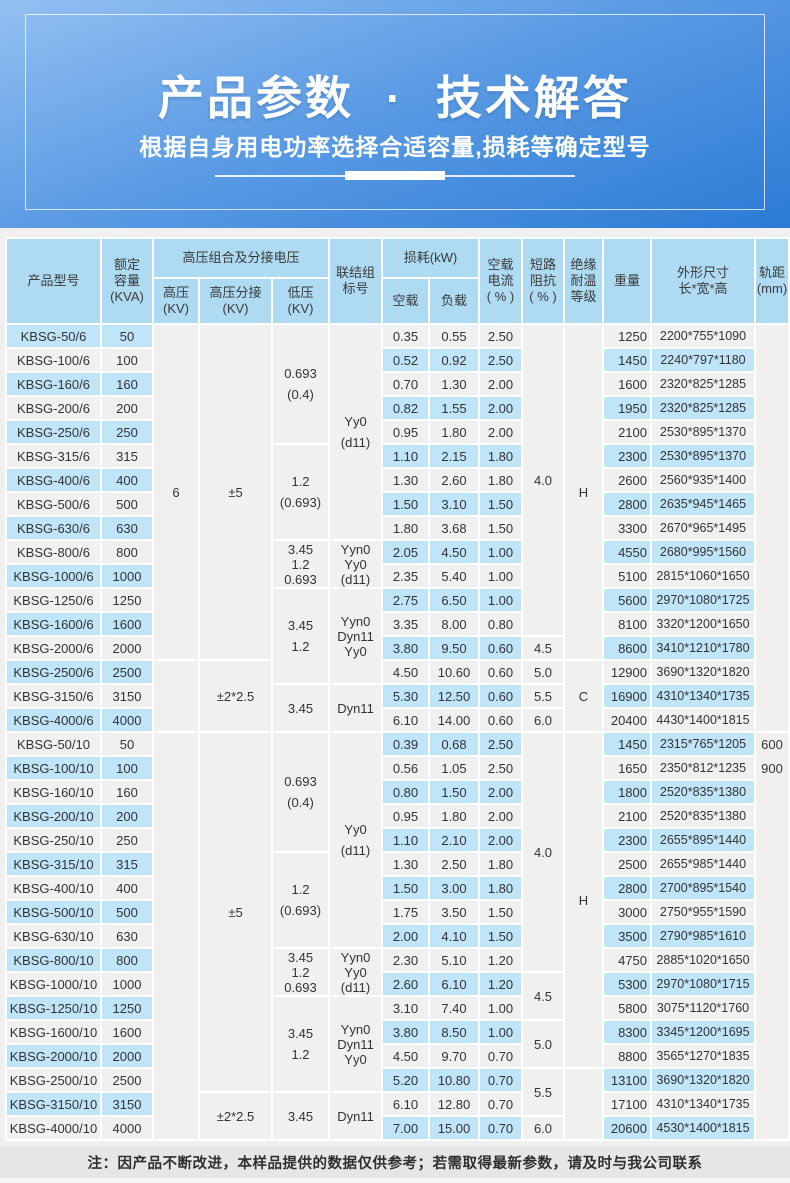 The image size is (790, 1183). I want to click on cell-dims: 4310*1340*1735, so click(703, 1104).